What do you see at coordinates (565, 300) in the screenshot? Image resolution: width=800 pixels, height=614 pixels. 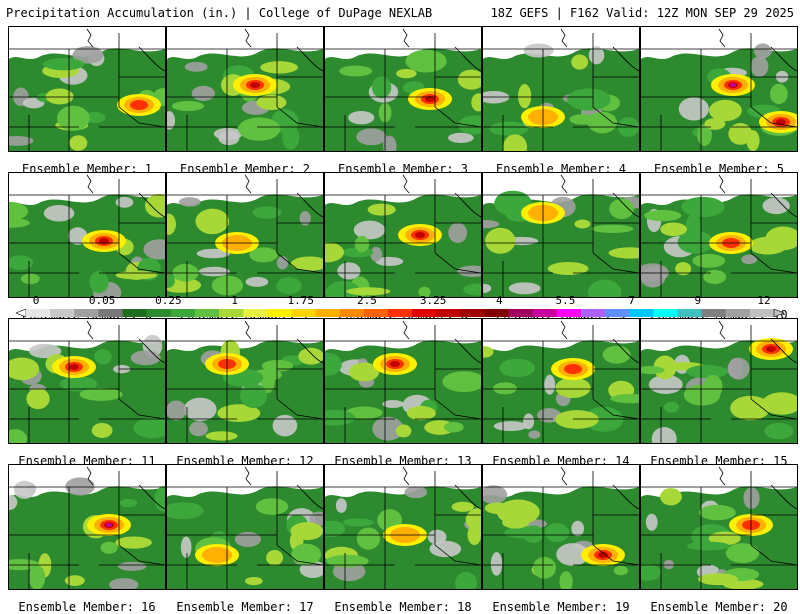 I see `colorbar-tick-label: 5.5` at bounding box center [565, 300].